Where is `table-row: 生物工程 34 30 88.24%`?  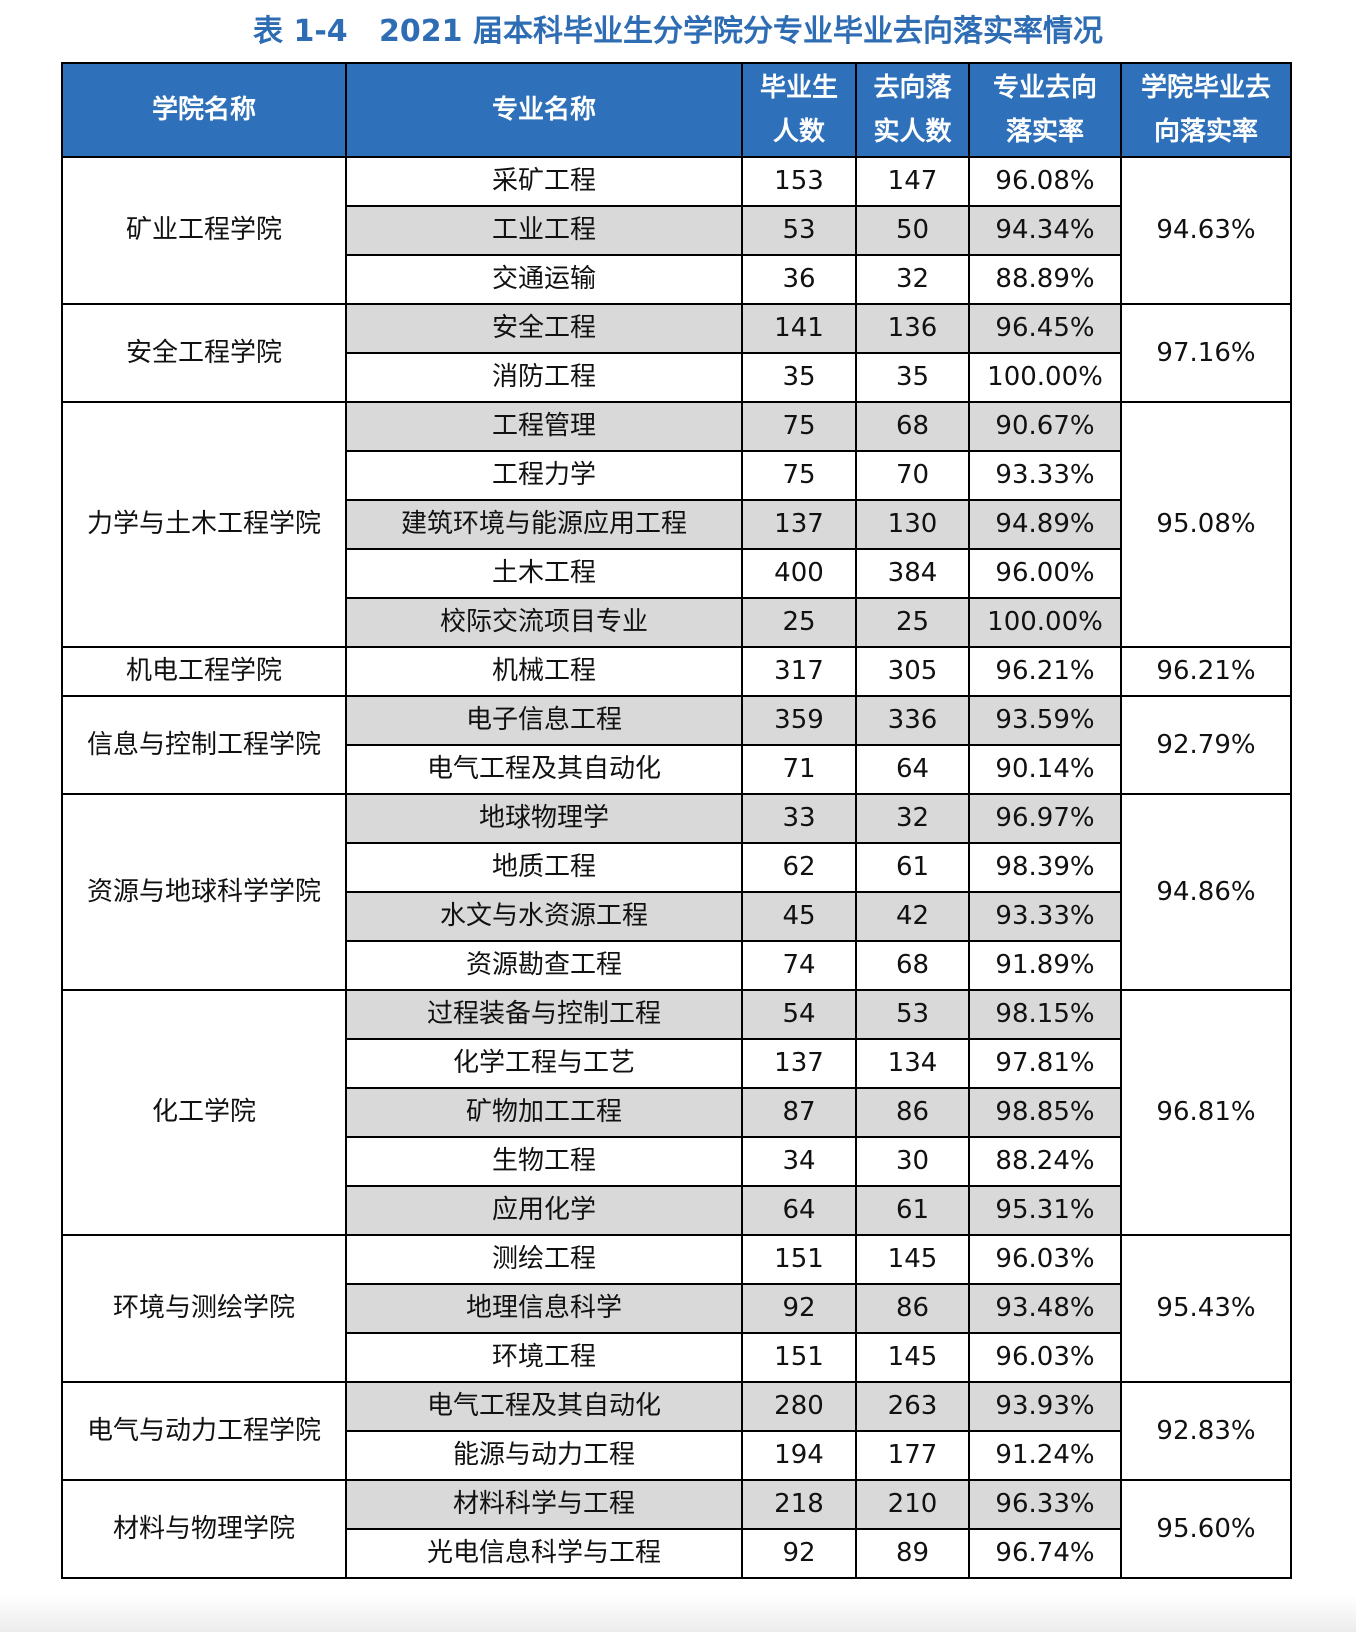 table-row: 生物工程 34 30 88.24% is located at coordinates (676, 1161).